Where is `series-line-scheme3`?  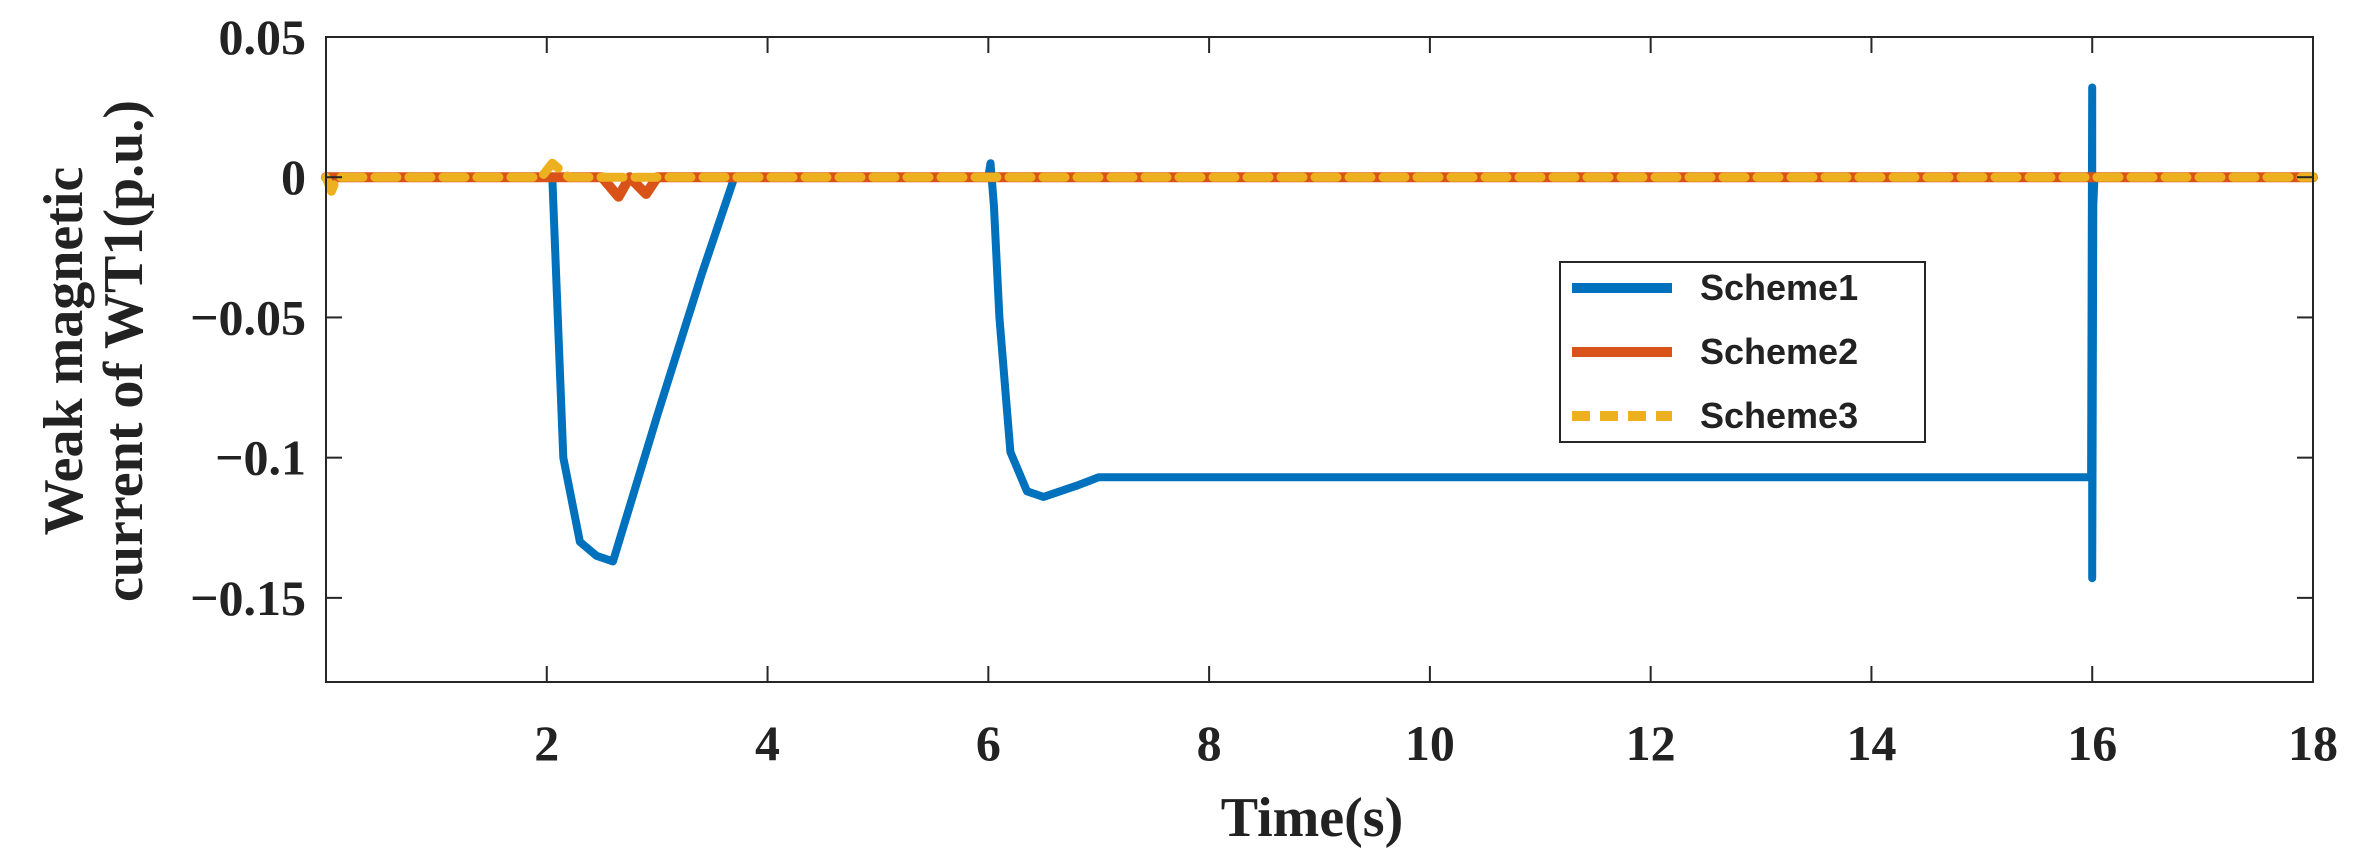 series-line-scheme3 is located at coordinates (1319, 177).